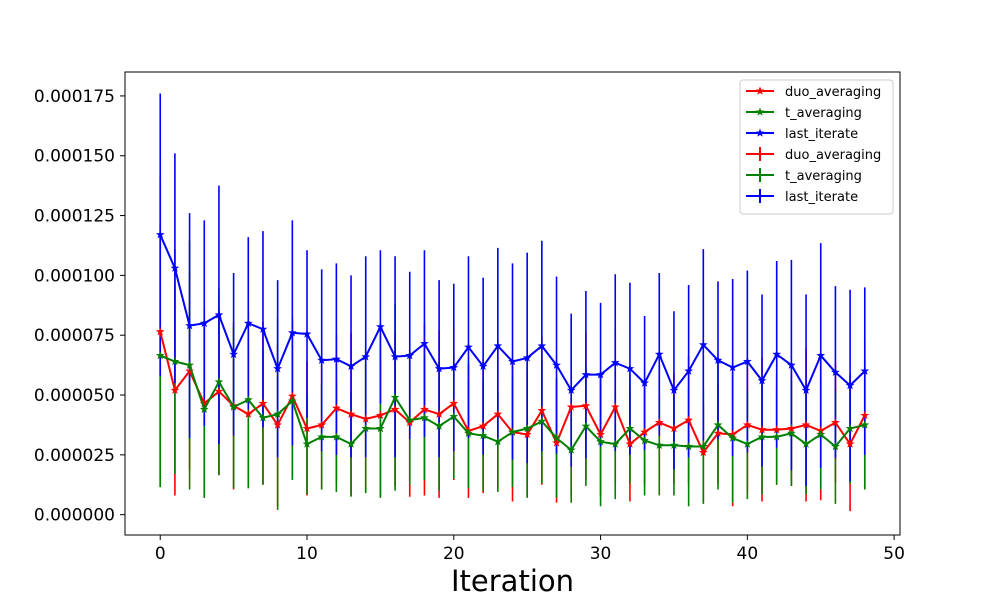 This screenshot has width=1000, height=600. I want to click on legend-item-0: duo_averaging, so click(813, 92).